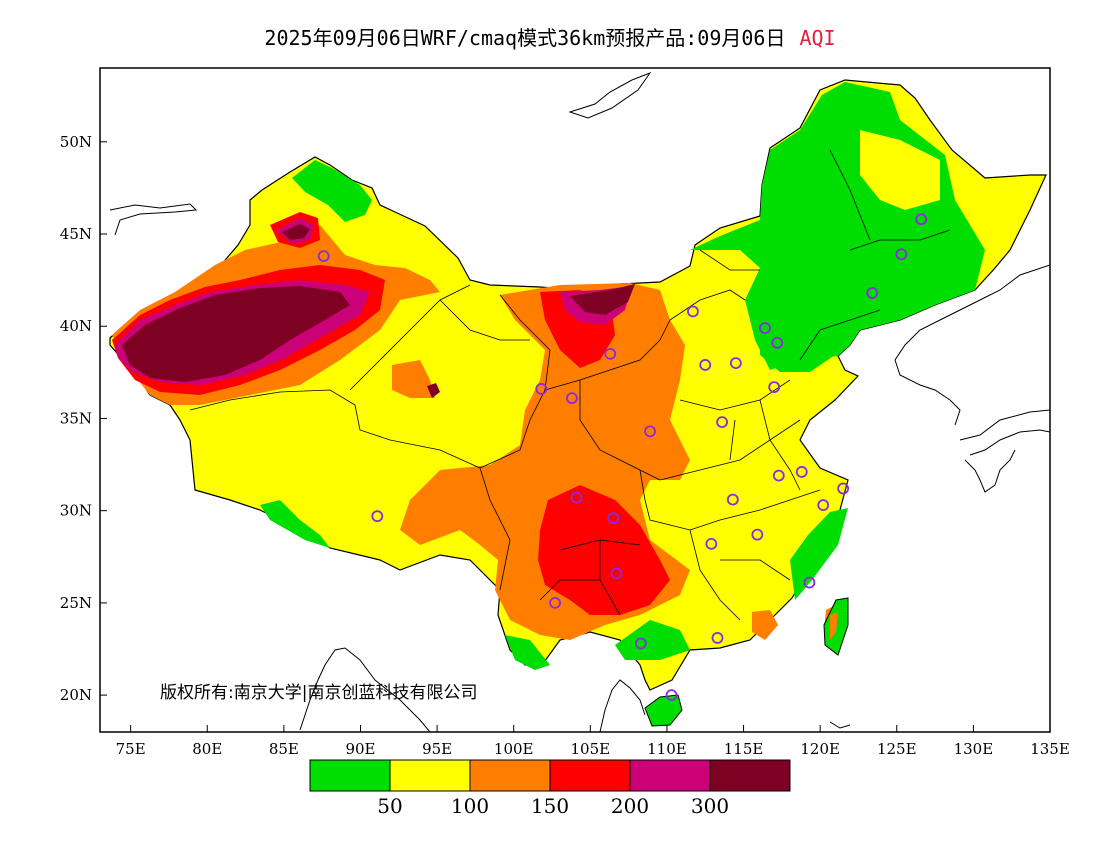  Describe the element at coordinates (667, 749) in the screenshot. I see `x-tick-label: 110E` at that location.